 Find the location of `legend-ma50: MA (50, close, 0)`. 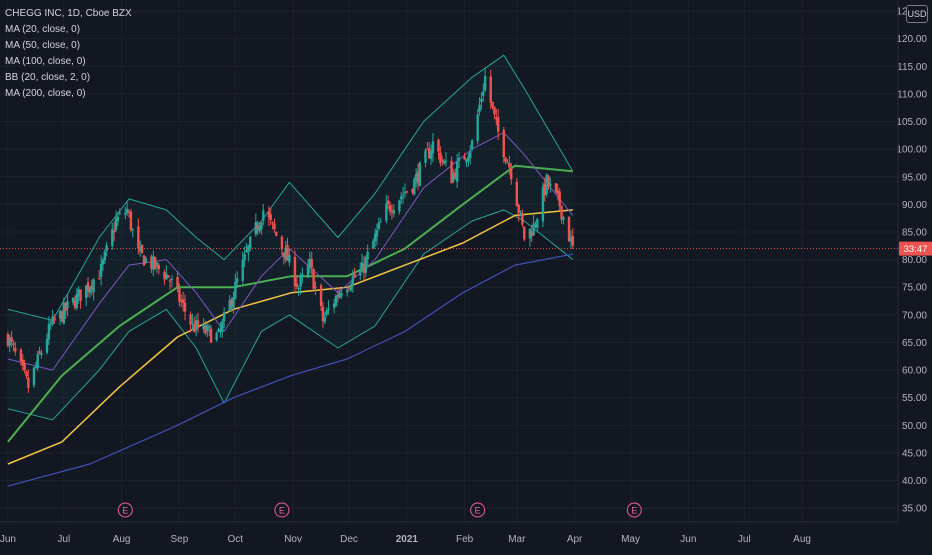

legend-ma50: MA (50, close, 0) is located at coordinates (43, 45).